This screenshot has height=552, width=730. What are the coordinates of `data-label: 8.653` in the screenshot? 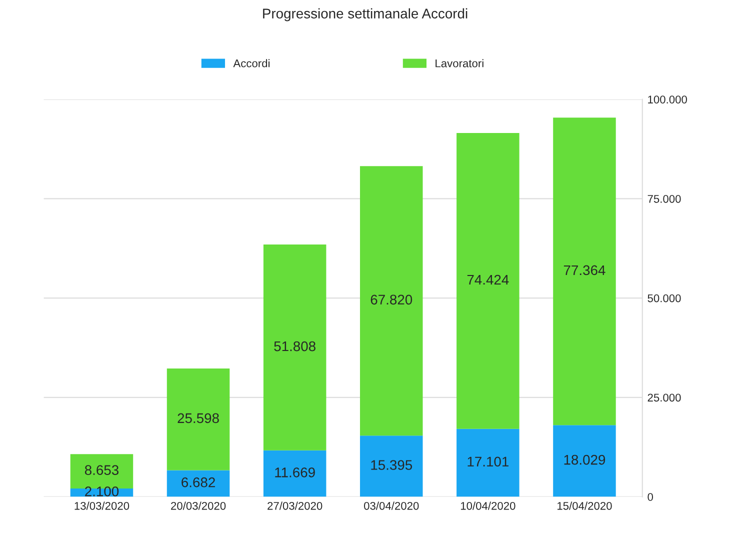 It's located at (101, 470).